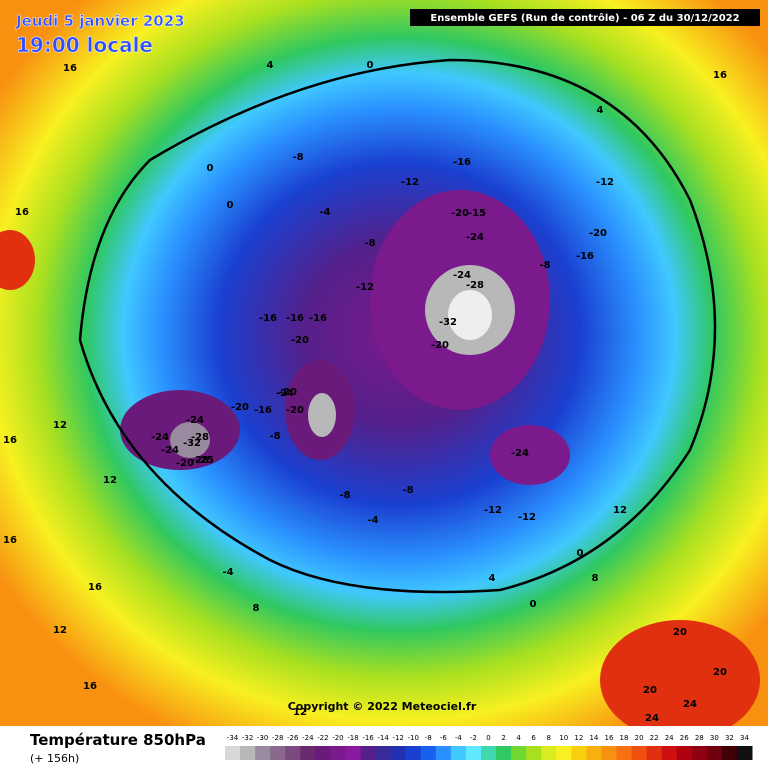 Image resolution: width=768 pixels, height=773 pixels. Describe the element at coordinates (256, 608) in the screenshot. I see `contour-label: 8` at that location.